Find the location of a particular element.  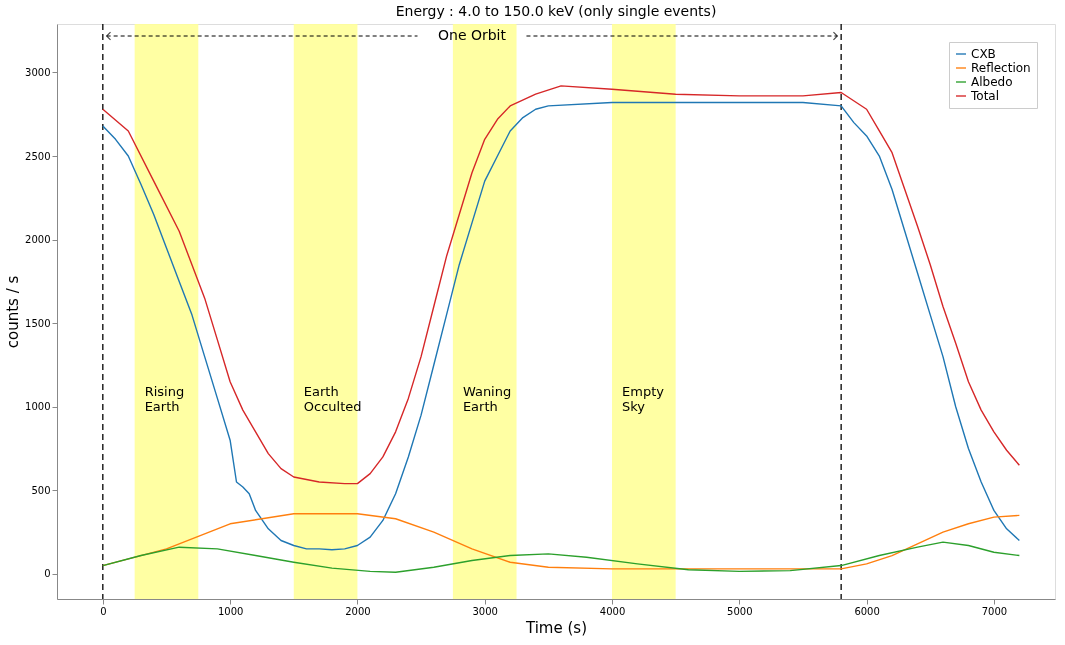

y-tick-label: 2500 is located at coordinates (38, 156).